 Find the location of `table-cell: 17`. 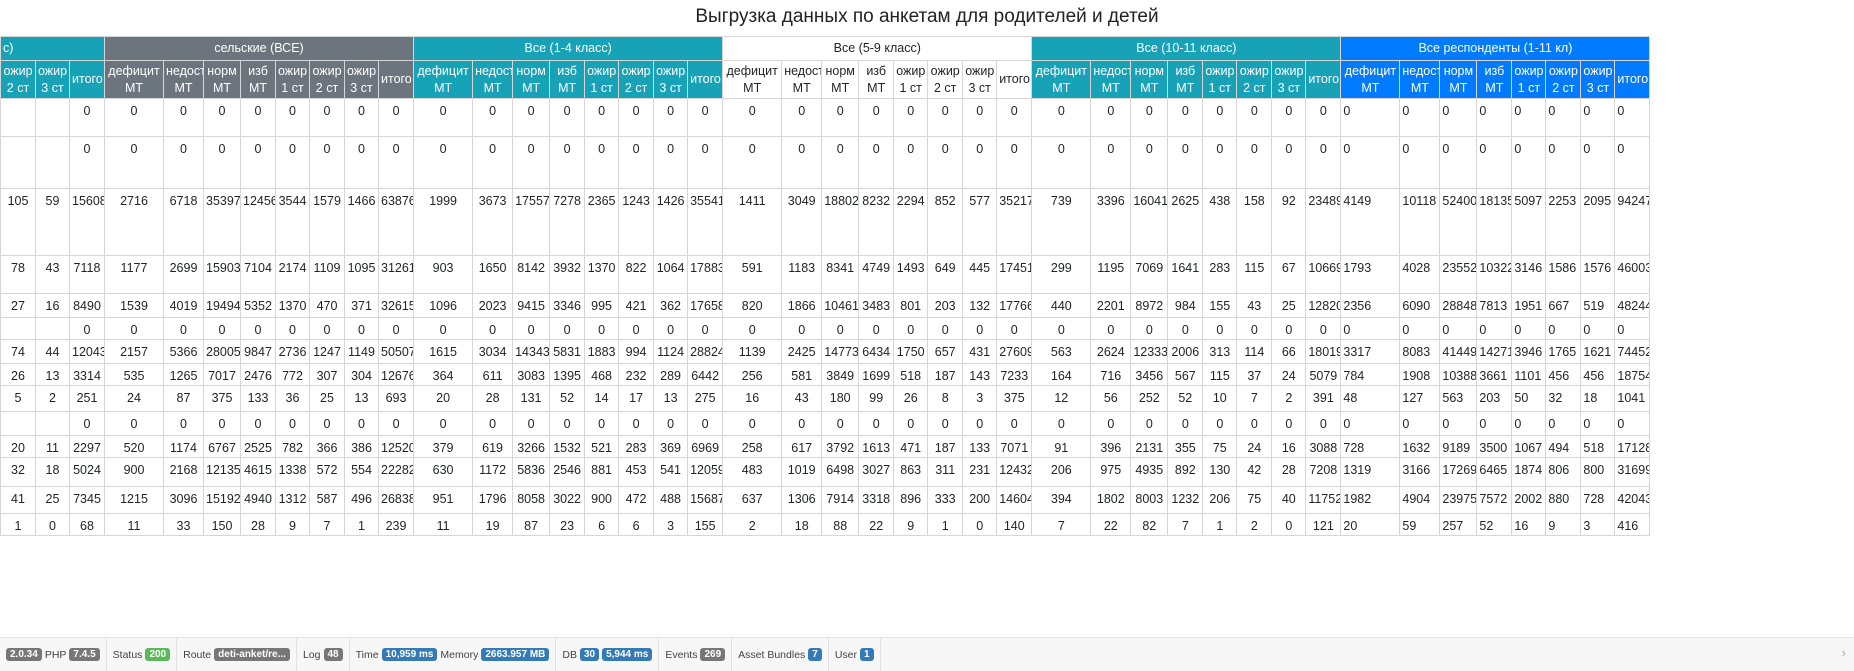

table-cell: 17 is located at coordinates (636, 398).